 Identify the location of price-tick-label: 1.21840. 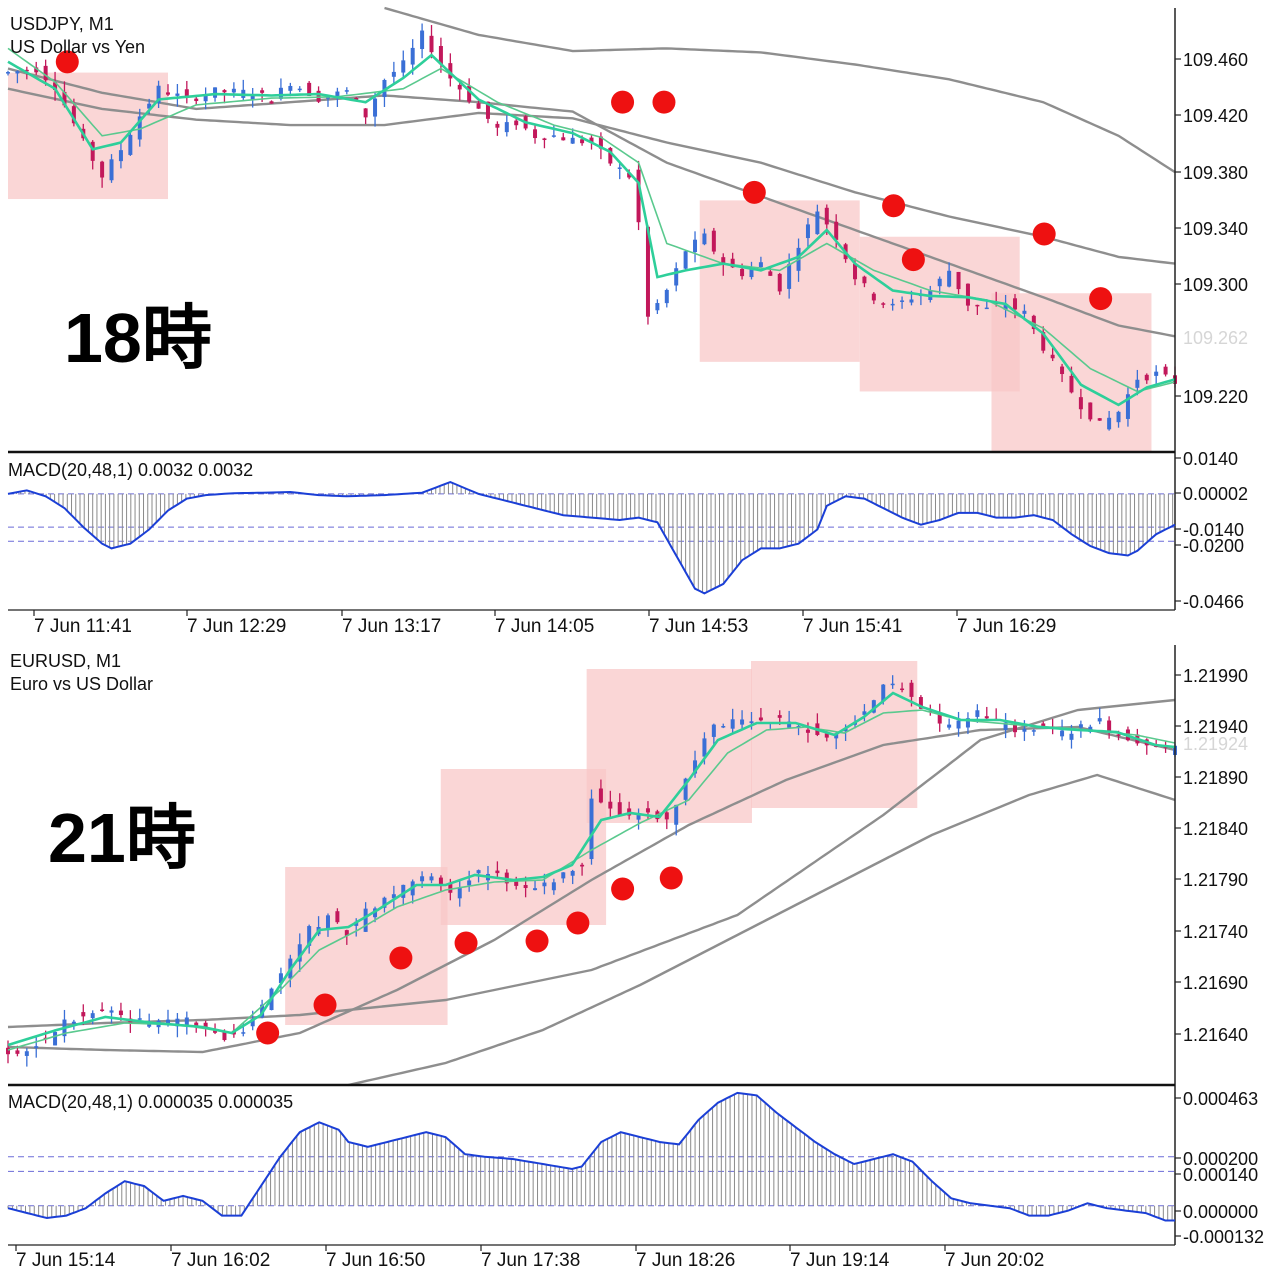
(1215, 829).